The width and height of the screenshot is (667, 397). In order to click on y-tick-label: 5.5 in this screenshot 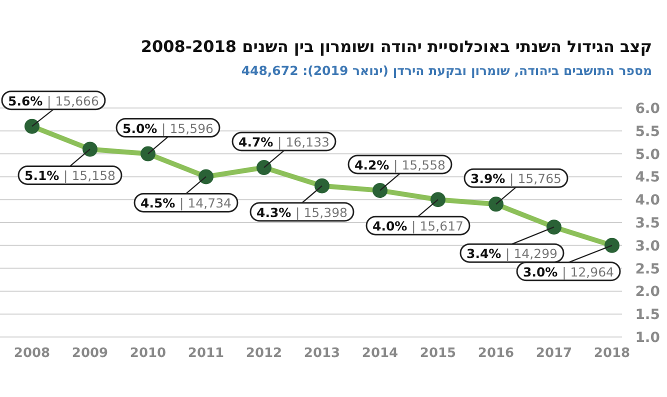, I will do `click(647, 132)`.